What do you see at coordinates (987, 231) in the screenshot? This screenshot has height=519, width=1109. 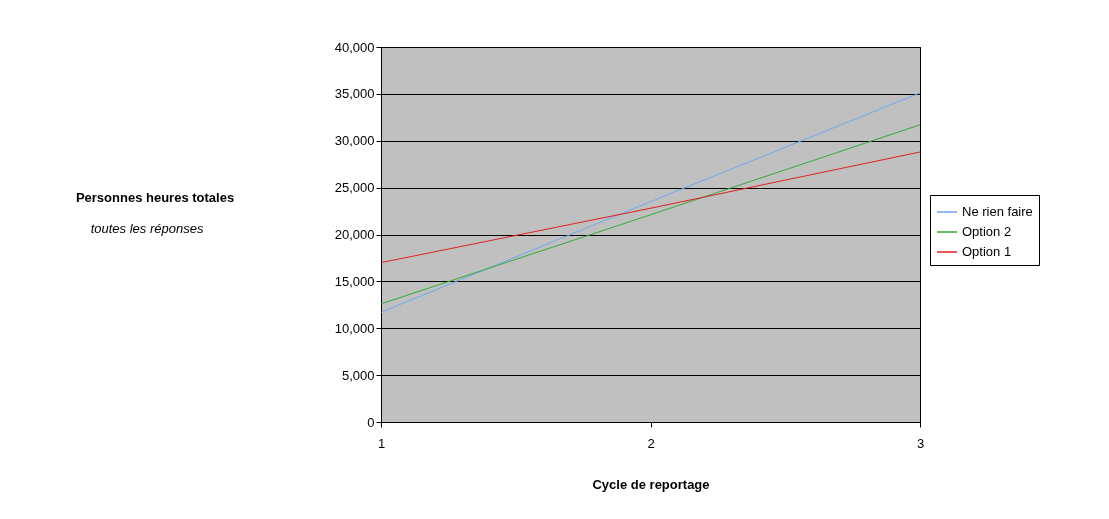 I see `legend-label: Option 2` at bounding box center [987, 231].